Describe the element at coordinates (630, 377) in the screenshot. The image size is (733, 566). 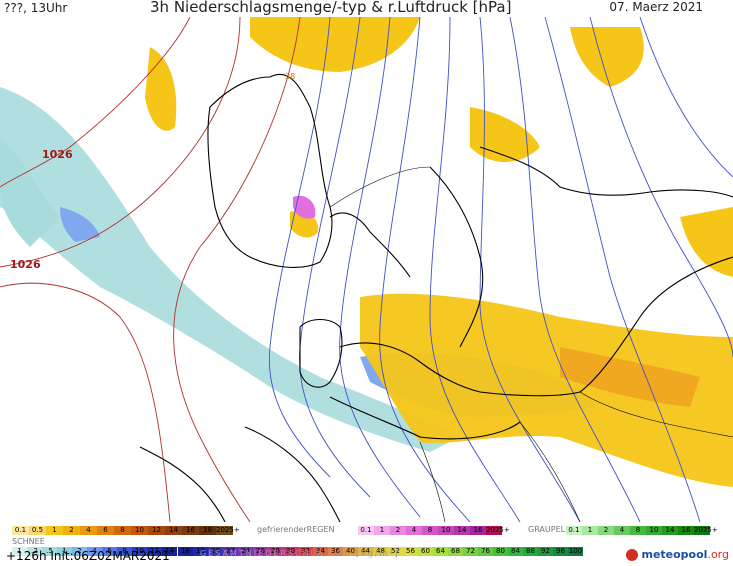
I see `rain-area-orange` at that location.